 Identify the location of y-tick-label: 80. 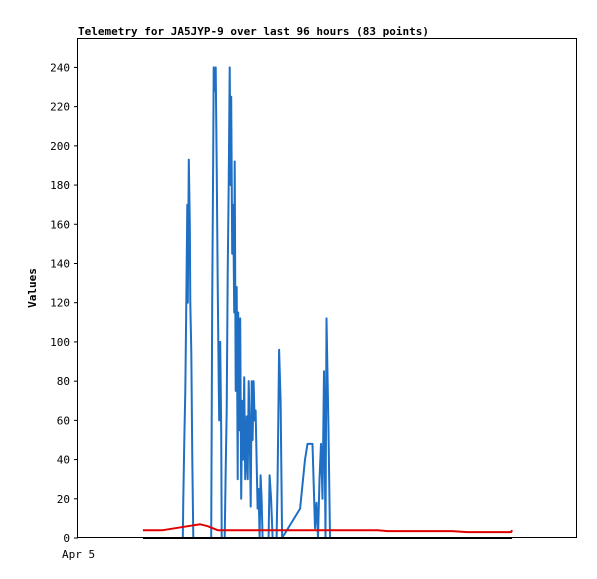
(63, 381).